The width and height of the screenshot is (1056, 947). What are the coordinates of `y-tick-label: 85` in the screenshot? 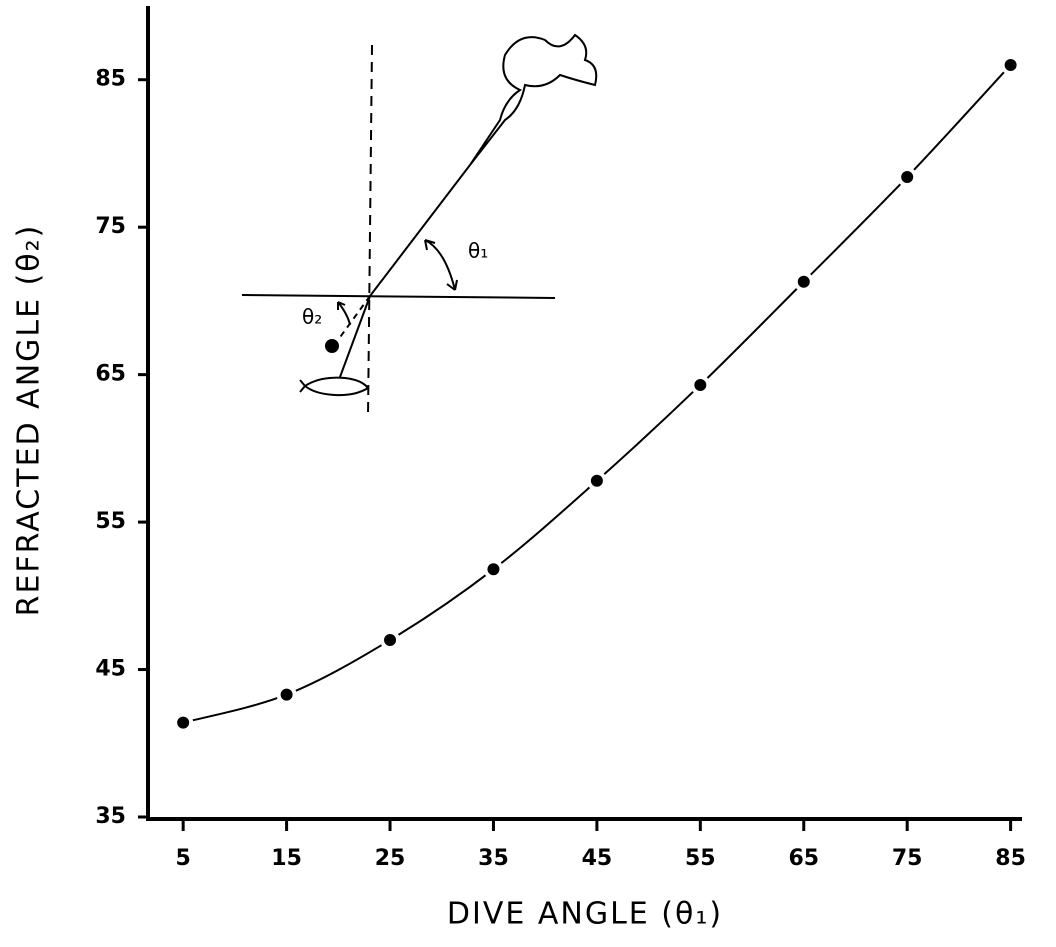 It's located at (110, 79).